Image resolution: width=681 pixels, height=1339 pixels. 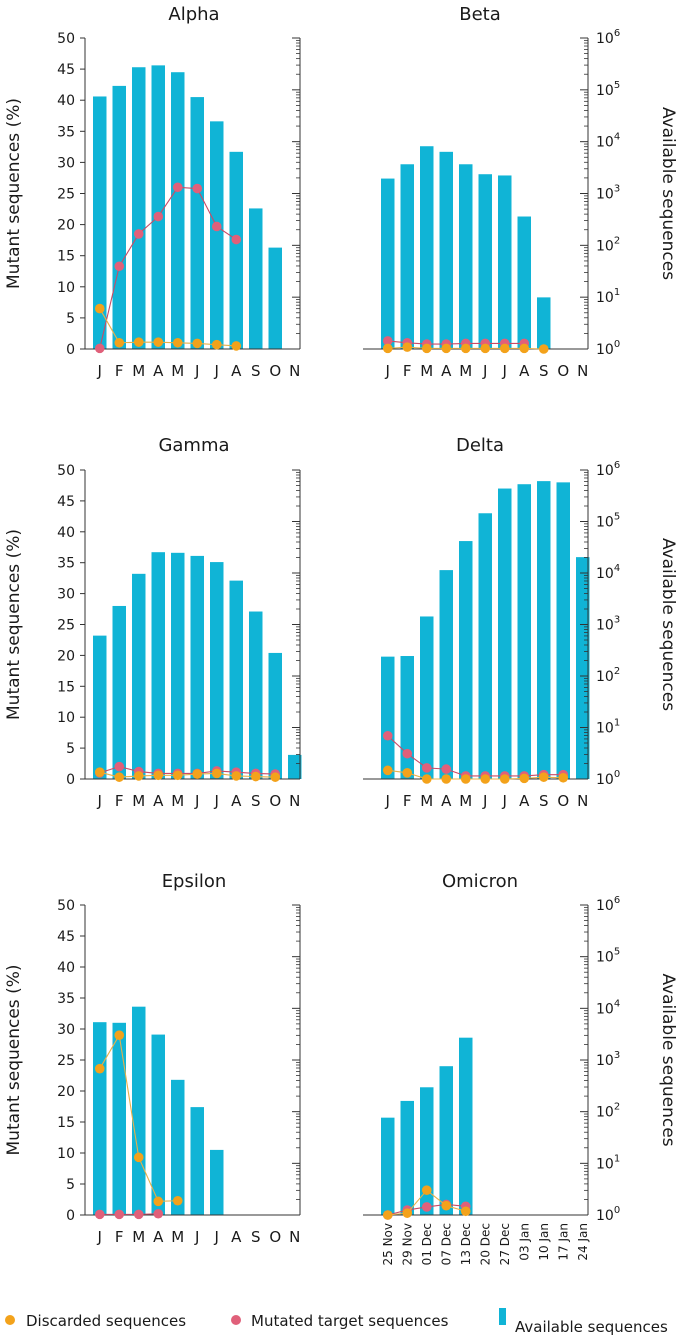 What do you see at coordinates (66, 257) in the screenshot?
I see `left-tick-label: 15` at bounding box center [66, 257].